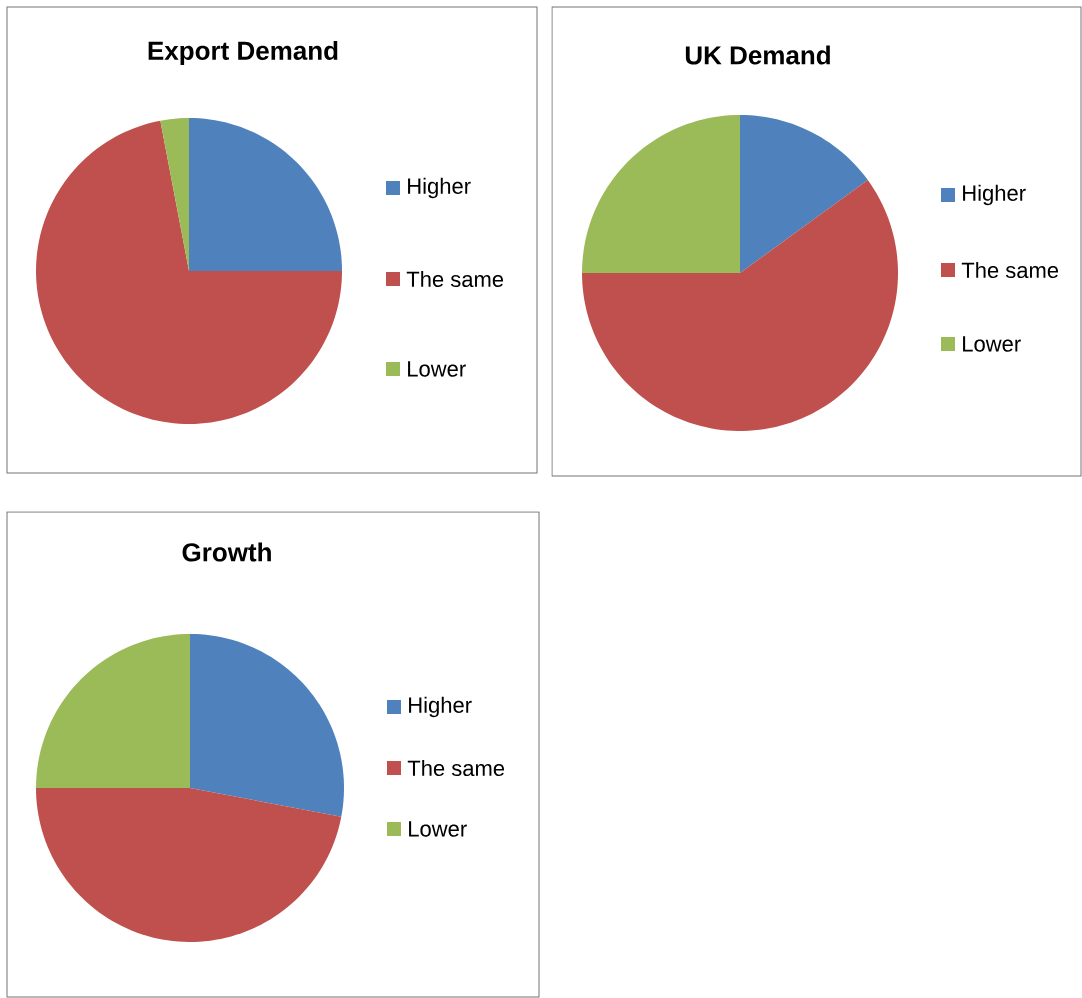 The height and width of the screenshot is (998, 1082). I want to click on chart-title: Growth, so click(226, 552).